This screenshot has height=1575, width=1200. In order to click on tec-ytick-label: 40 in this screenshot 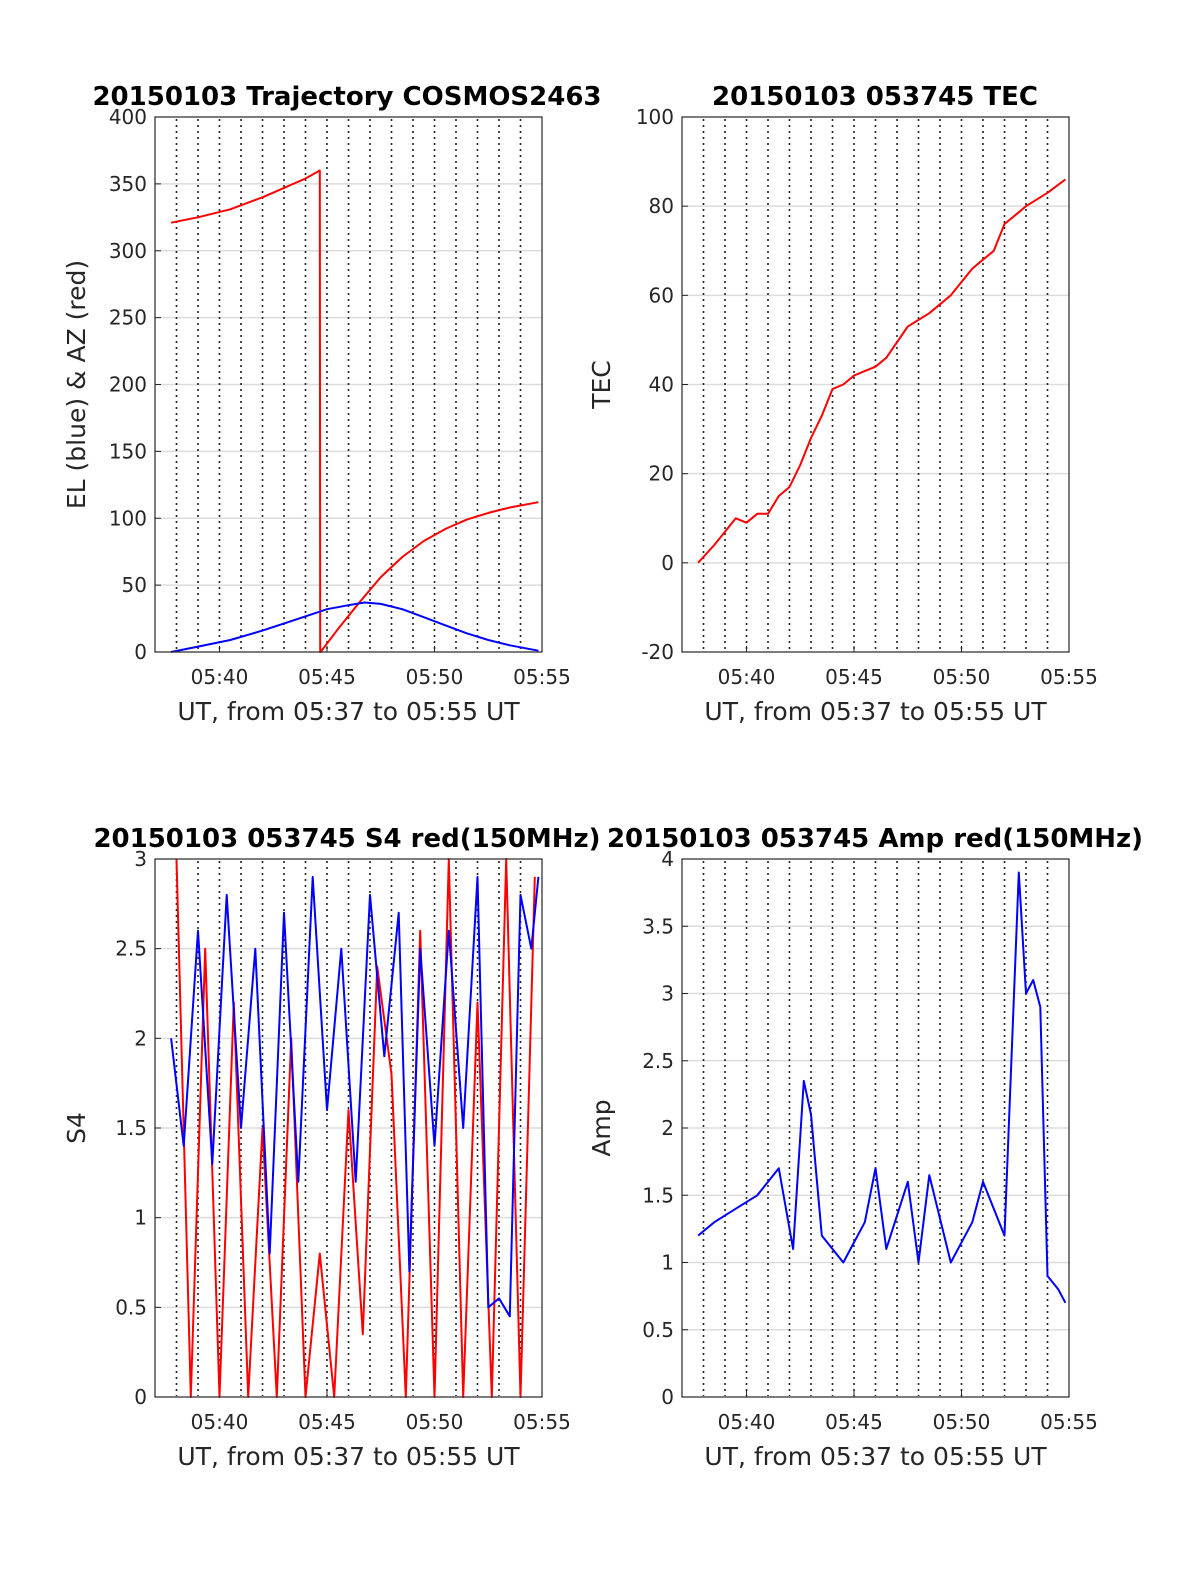, I will do `click(661, 385)`.